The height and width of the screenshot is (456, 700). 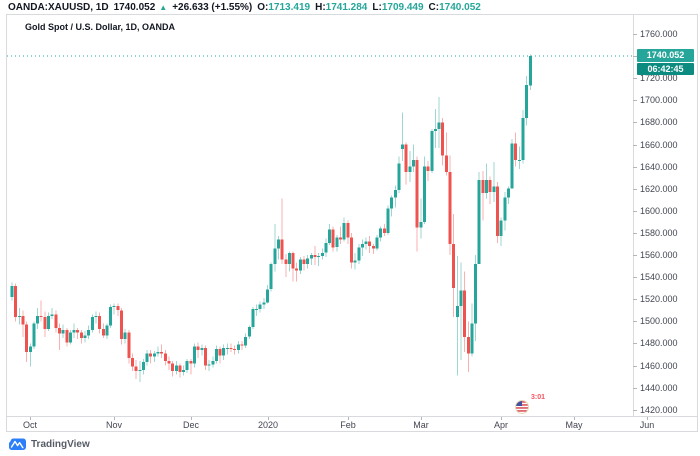 What do you see at coordinates (536, 405) in the screenshot?
I see `economic-event-marker: 3:01` at bounding box center [536, 405].